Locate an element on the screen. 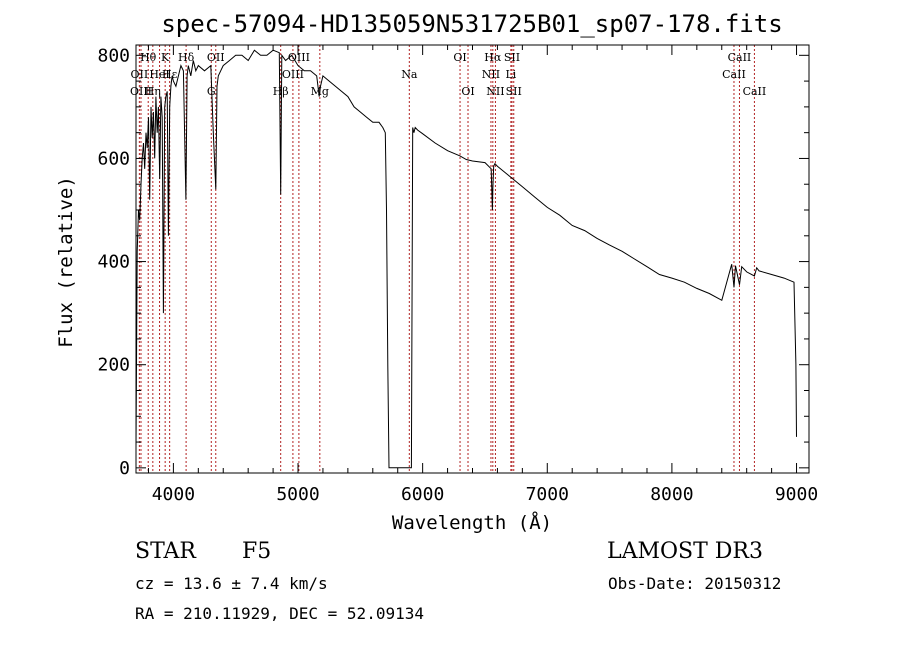 The width and height of the screenshot is (900, 649). line-label-16: OI is located at coordinates (467, 91).